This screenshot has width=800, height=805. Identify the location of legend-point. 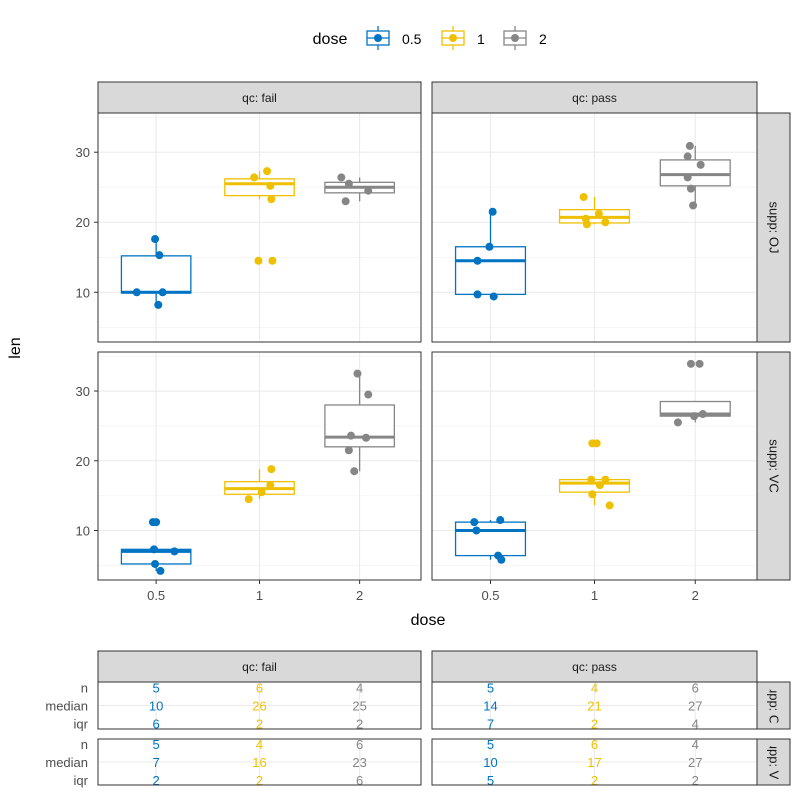
(515, 38).